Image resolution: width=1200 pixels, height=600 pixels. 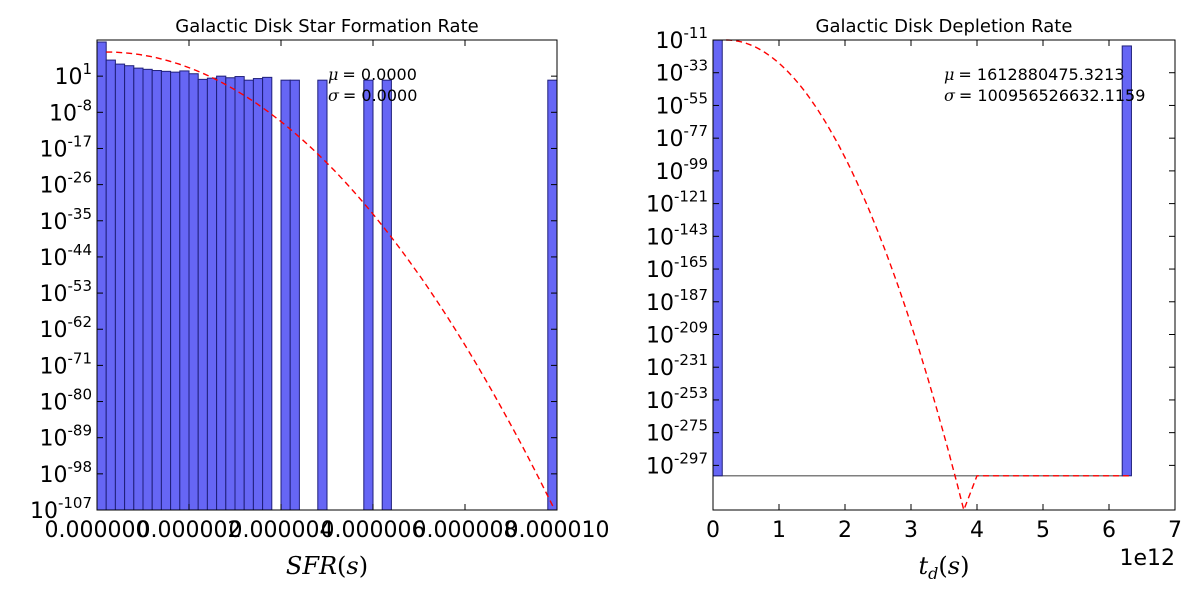 What do you see at coordinates (944, 26) in the screenshot?
I see `depletion-chart-title: Galactic Disk Depletion Rate` at bounding box center [944, 26].